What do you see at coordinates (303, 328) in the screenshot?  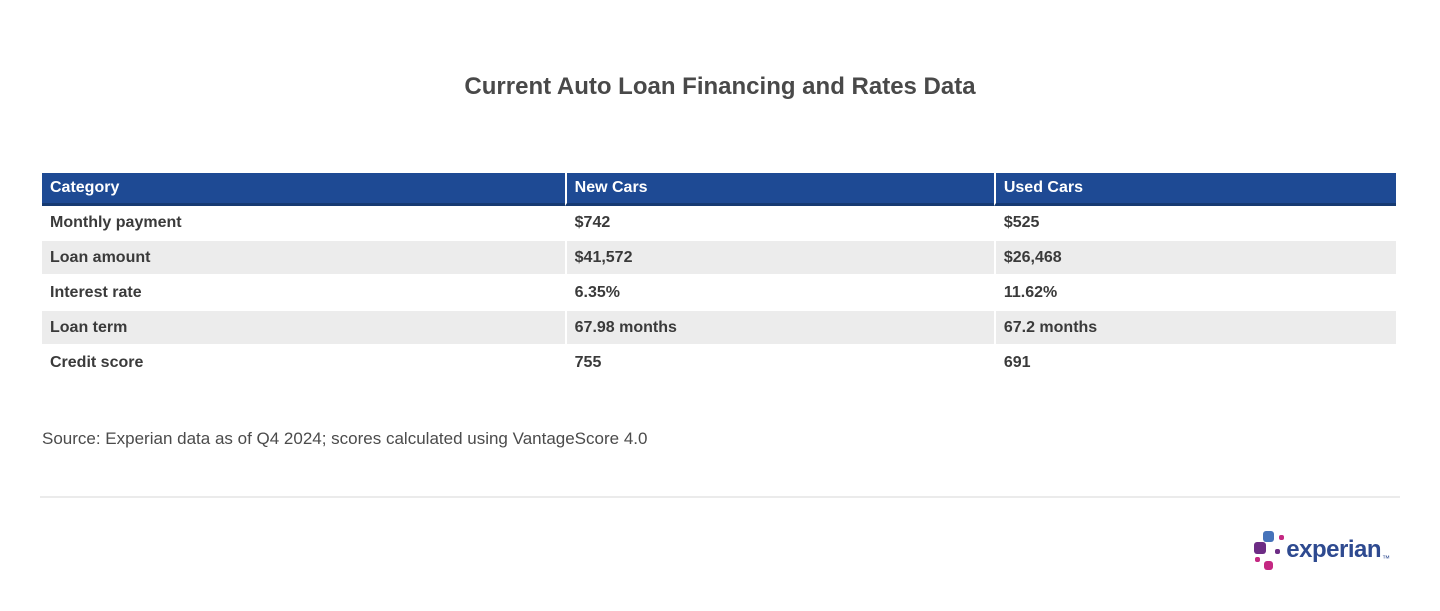 I see `cell-category: Loan term` at bounding box center [303, 328].